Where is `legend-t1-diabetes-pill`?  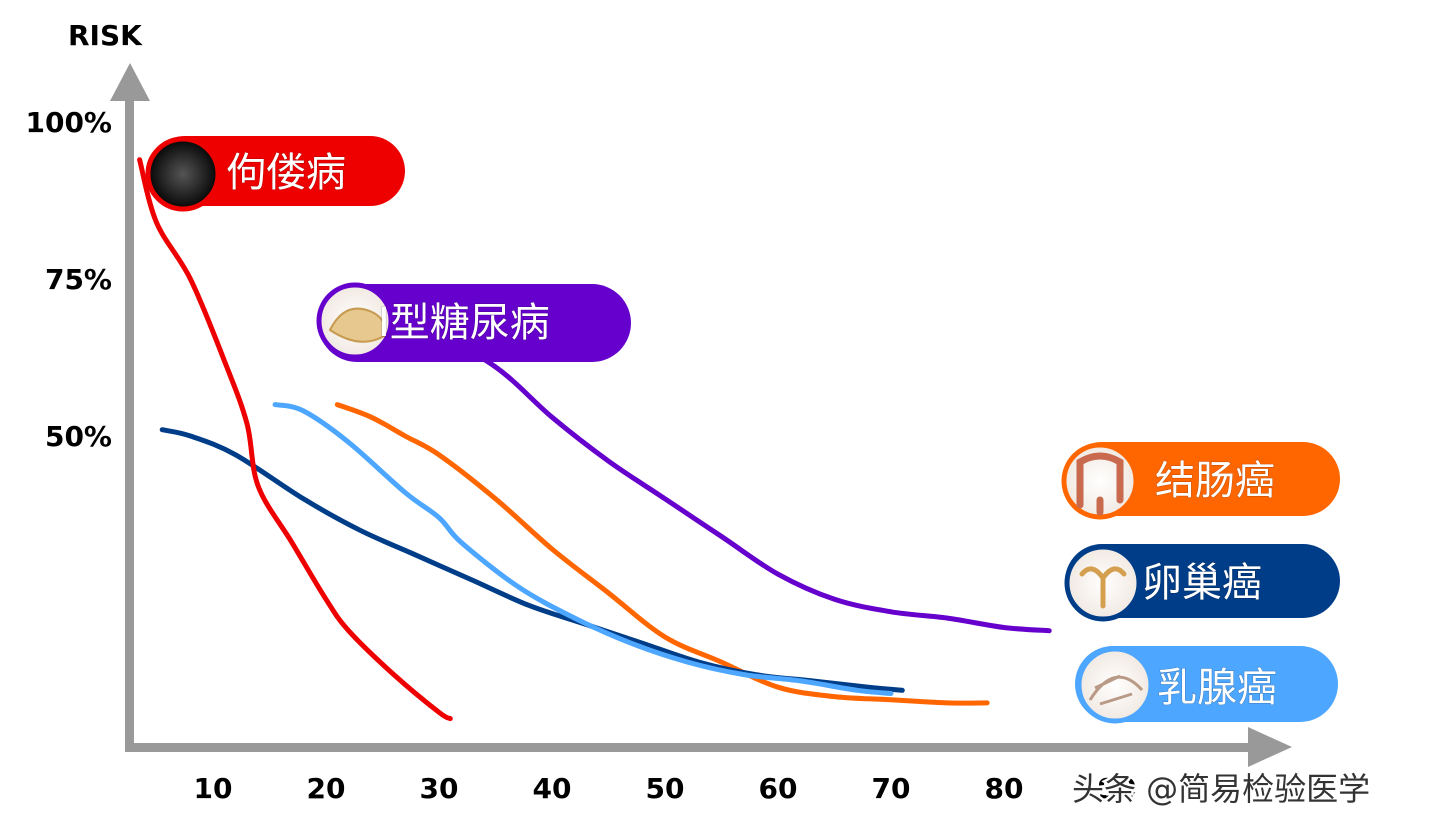 legend-t1-diabetes-pill is located at coordinates (474, 323).